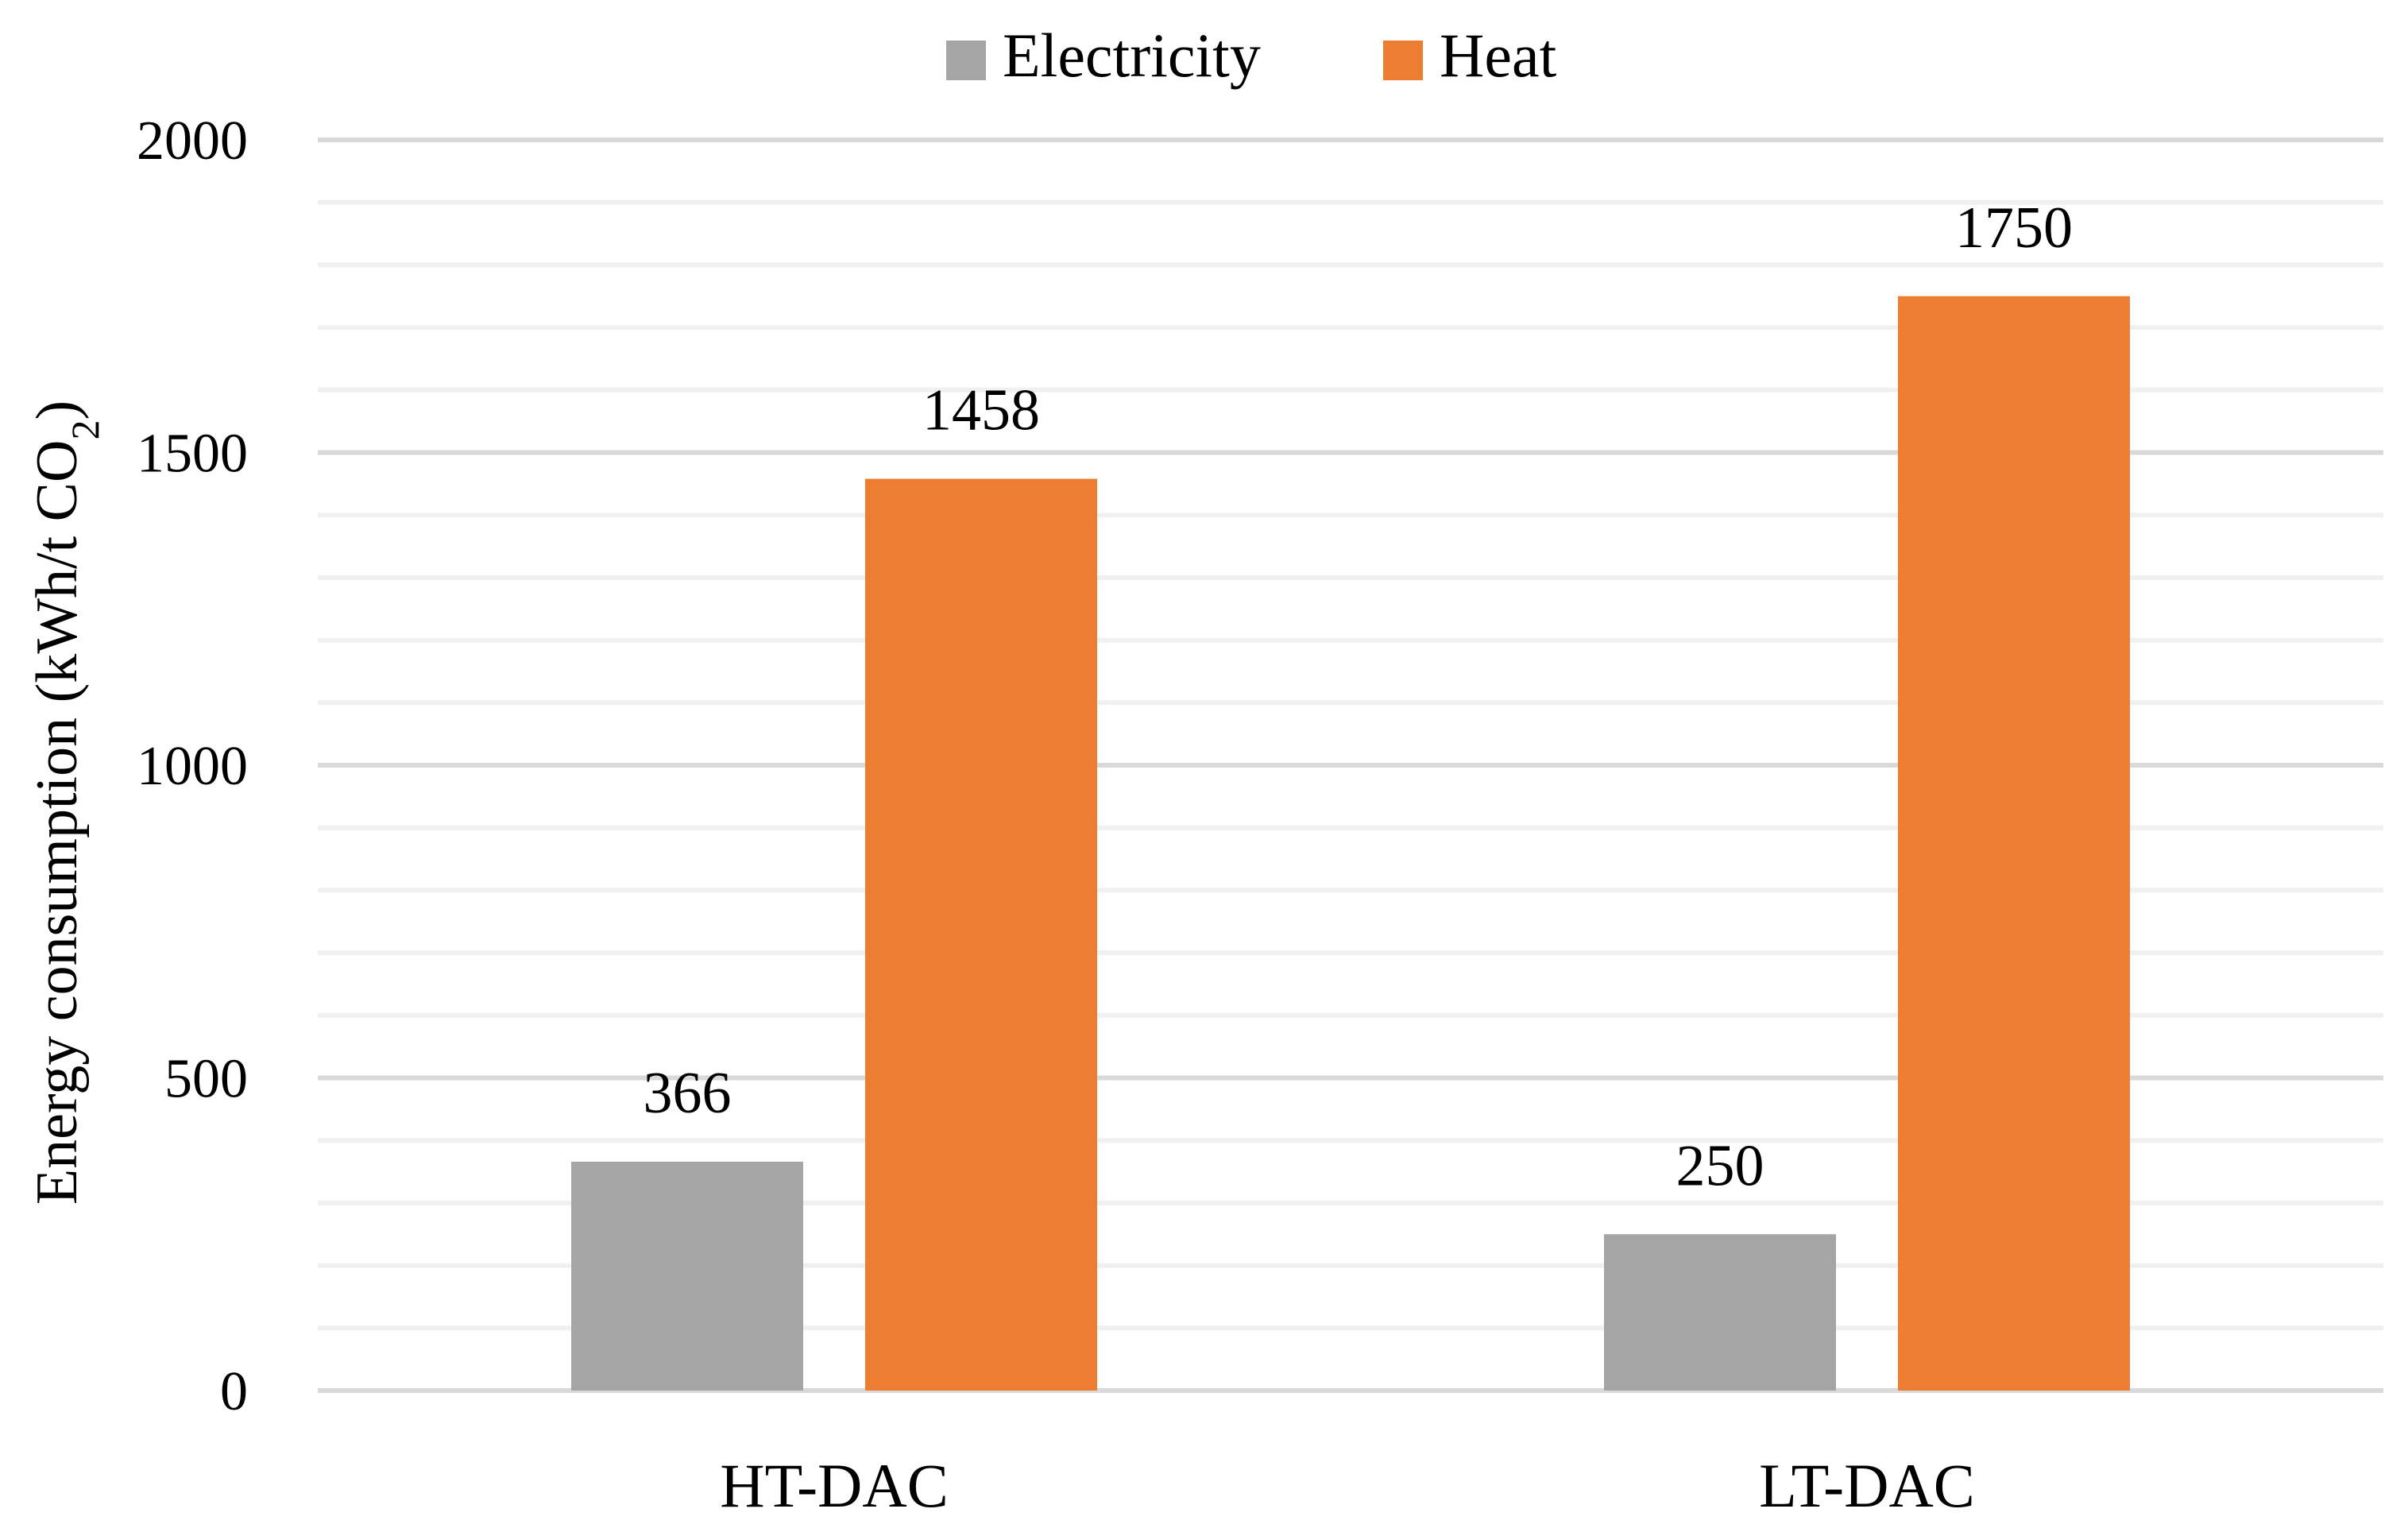  What do you see at coordinates (2014, 844) in the screenshot?
I see `bar-heat-lt-dac` at bounding box center [2014, 844].